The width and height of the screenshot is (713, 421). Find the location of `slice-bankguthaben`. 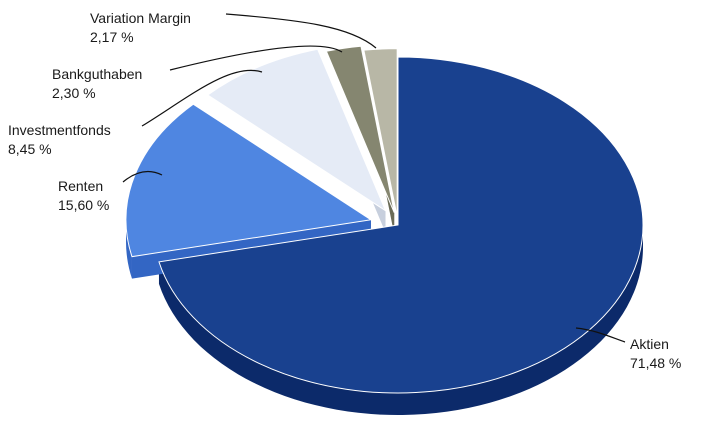

slice-bankguthaben is located at coordinates (360, 129).